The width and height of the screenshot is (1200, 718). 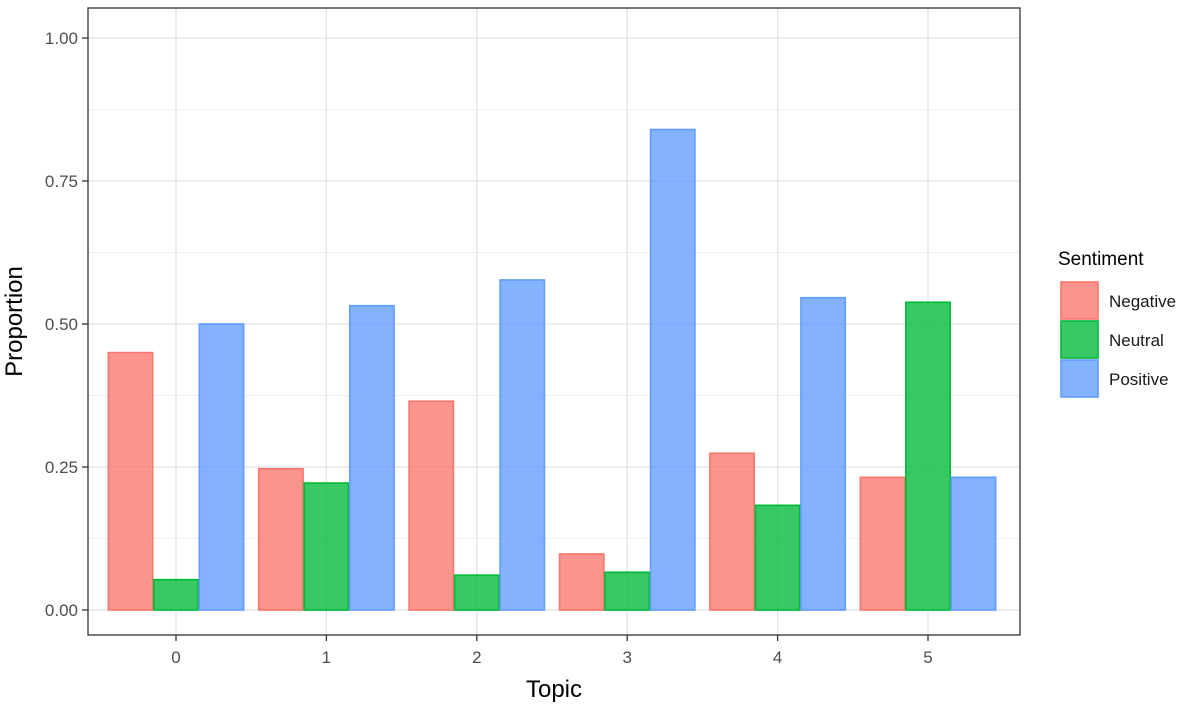 I want to click on legend-label-neutral: Neutral, so click(x=1136, y=340).